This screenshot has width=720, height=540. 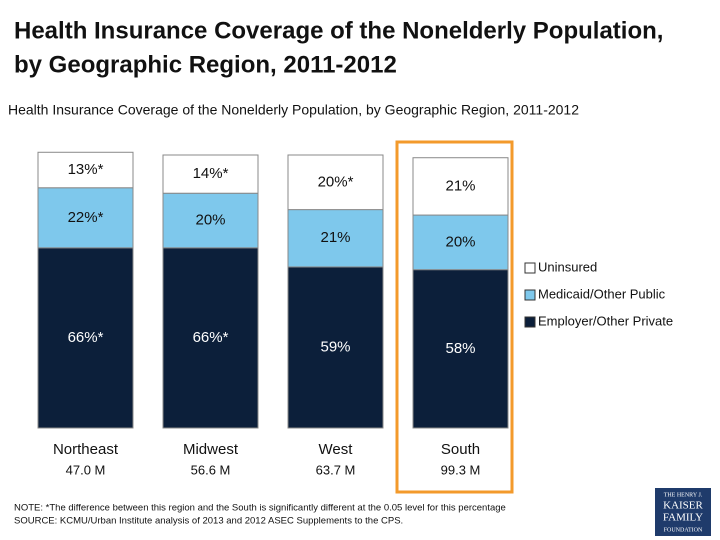 I want to click on value-label: 58%, so click(x=460, y=348).